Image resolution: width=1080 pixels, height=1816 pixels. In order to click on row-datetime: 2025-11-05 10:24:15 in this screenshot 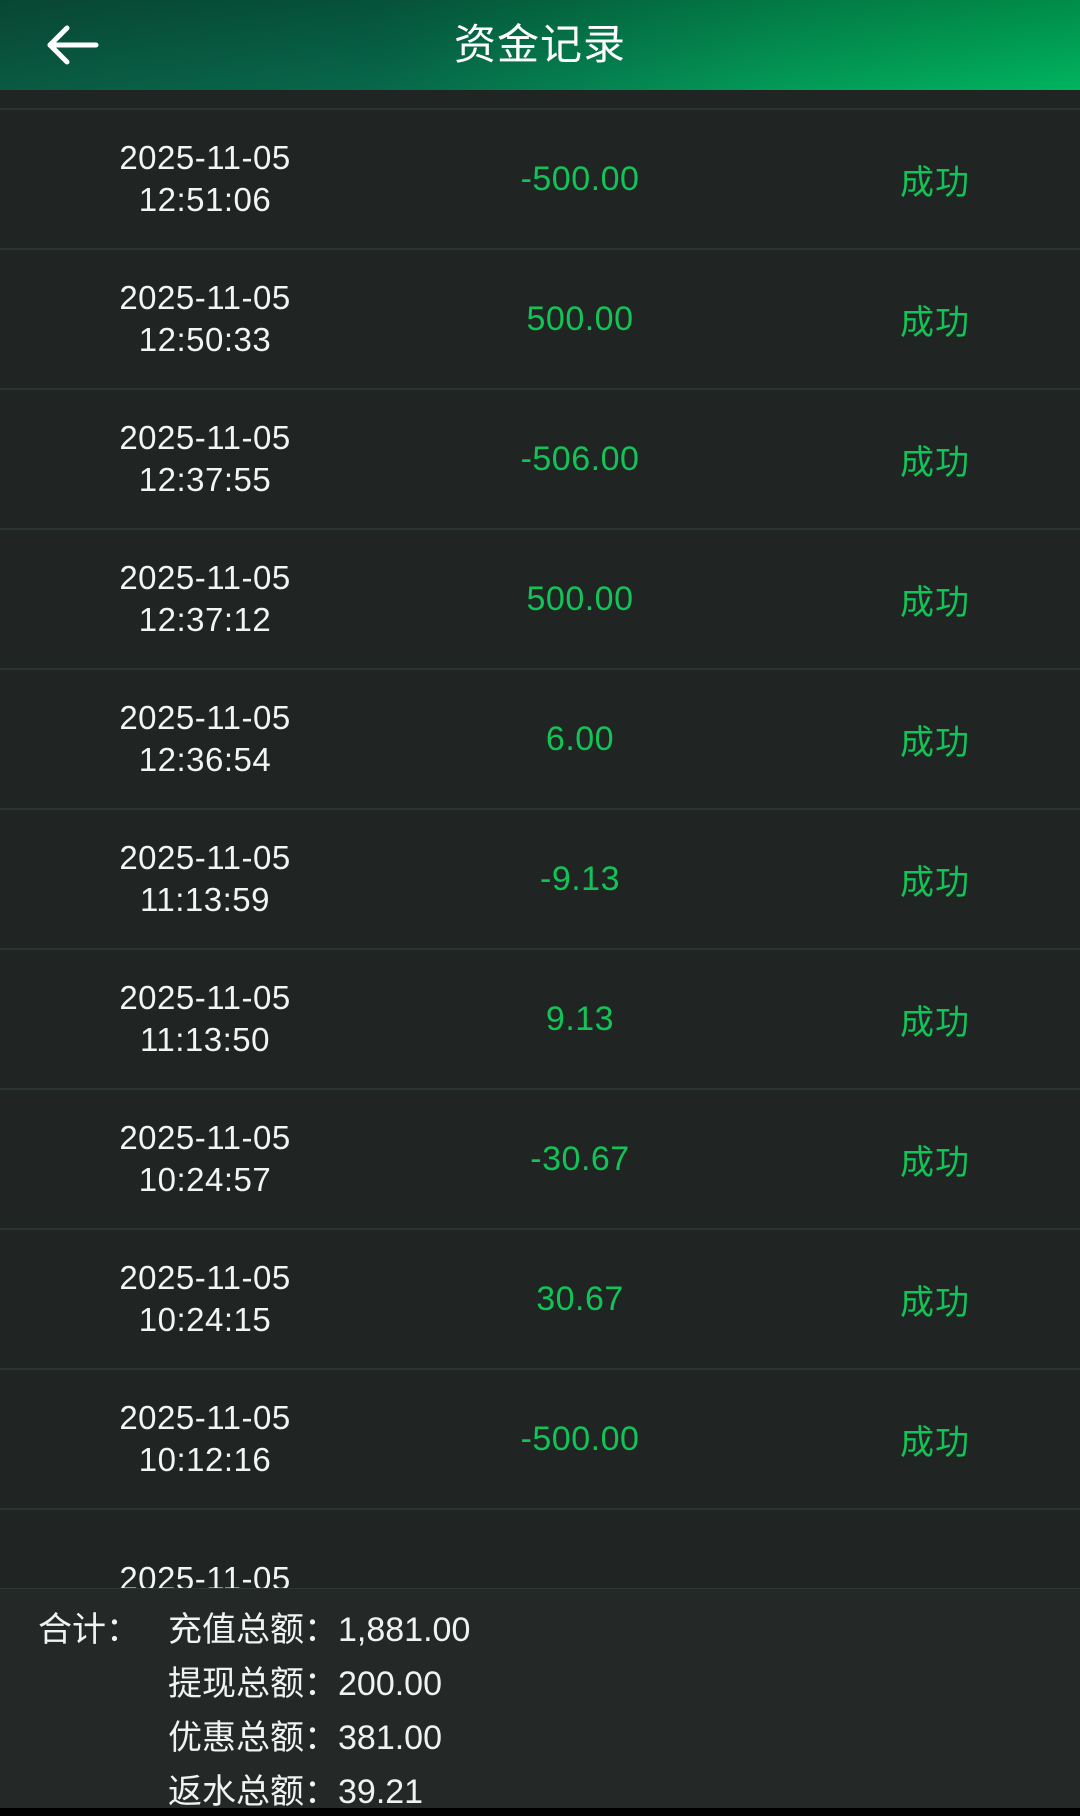, I will do `click(185, 1299)`.